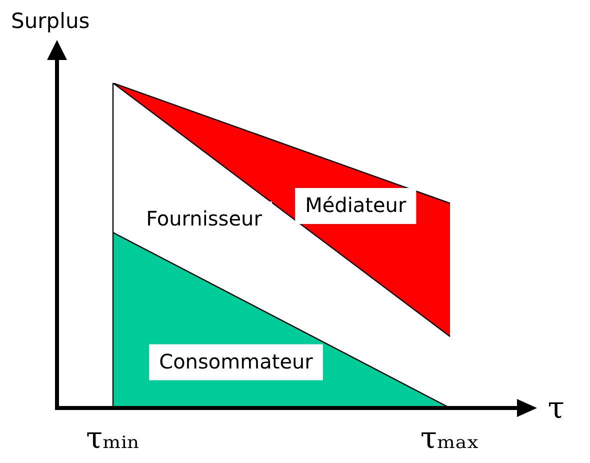  What do you see at coordinates (556, 408) in the screenshot?
I see `x-axis-title: τ` at bounding box center [556, 408].